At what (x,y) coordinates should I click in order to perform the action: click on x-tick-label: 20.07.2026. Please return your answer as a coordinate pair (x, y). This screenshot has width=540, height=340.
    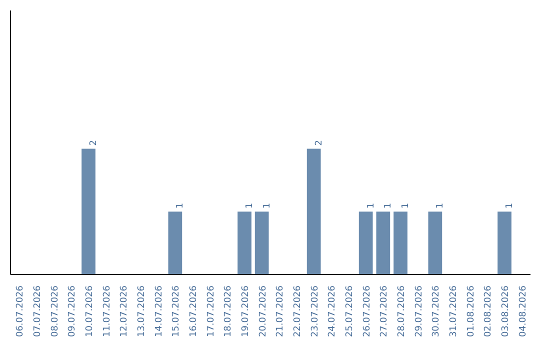
    Looking at the image, I should click on (263, 311).